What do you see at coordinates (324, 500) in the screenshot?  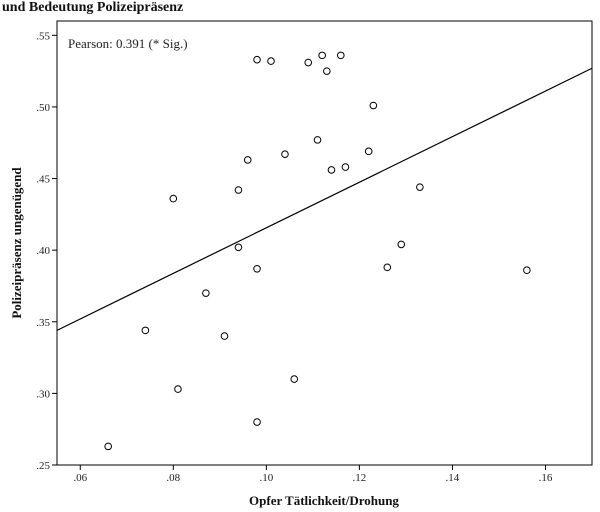 I see `x-axis-label: Opfer Tätlichkeit/Drohung` at bounding box center [324, 500].